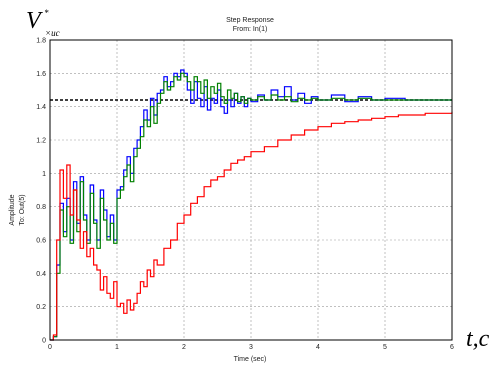 Image resolution: width=504 pixels, height=367 pixels. I want to click on x-tick-label: 1, so click(117, 347).